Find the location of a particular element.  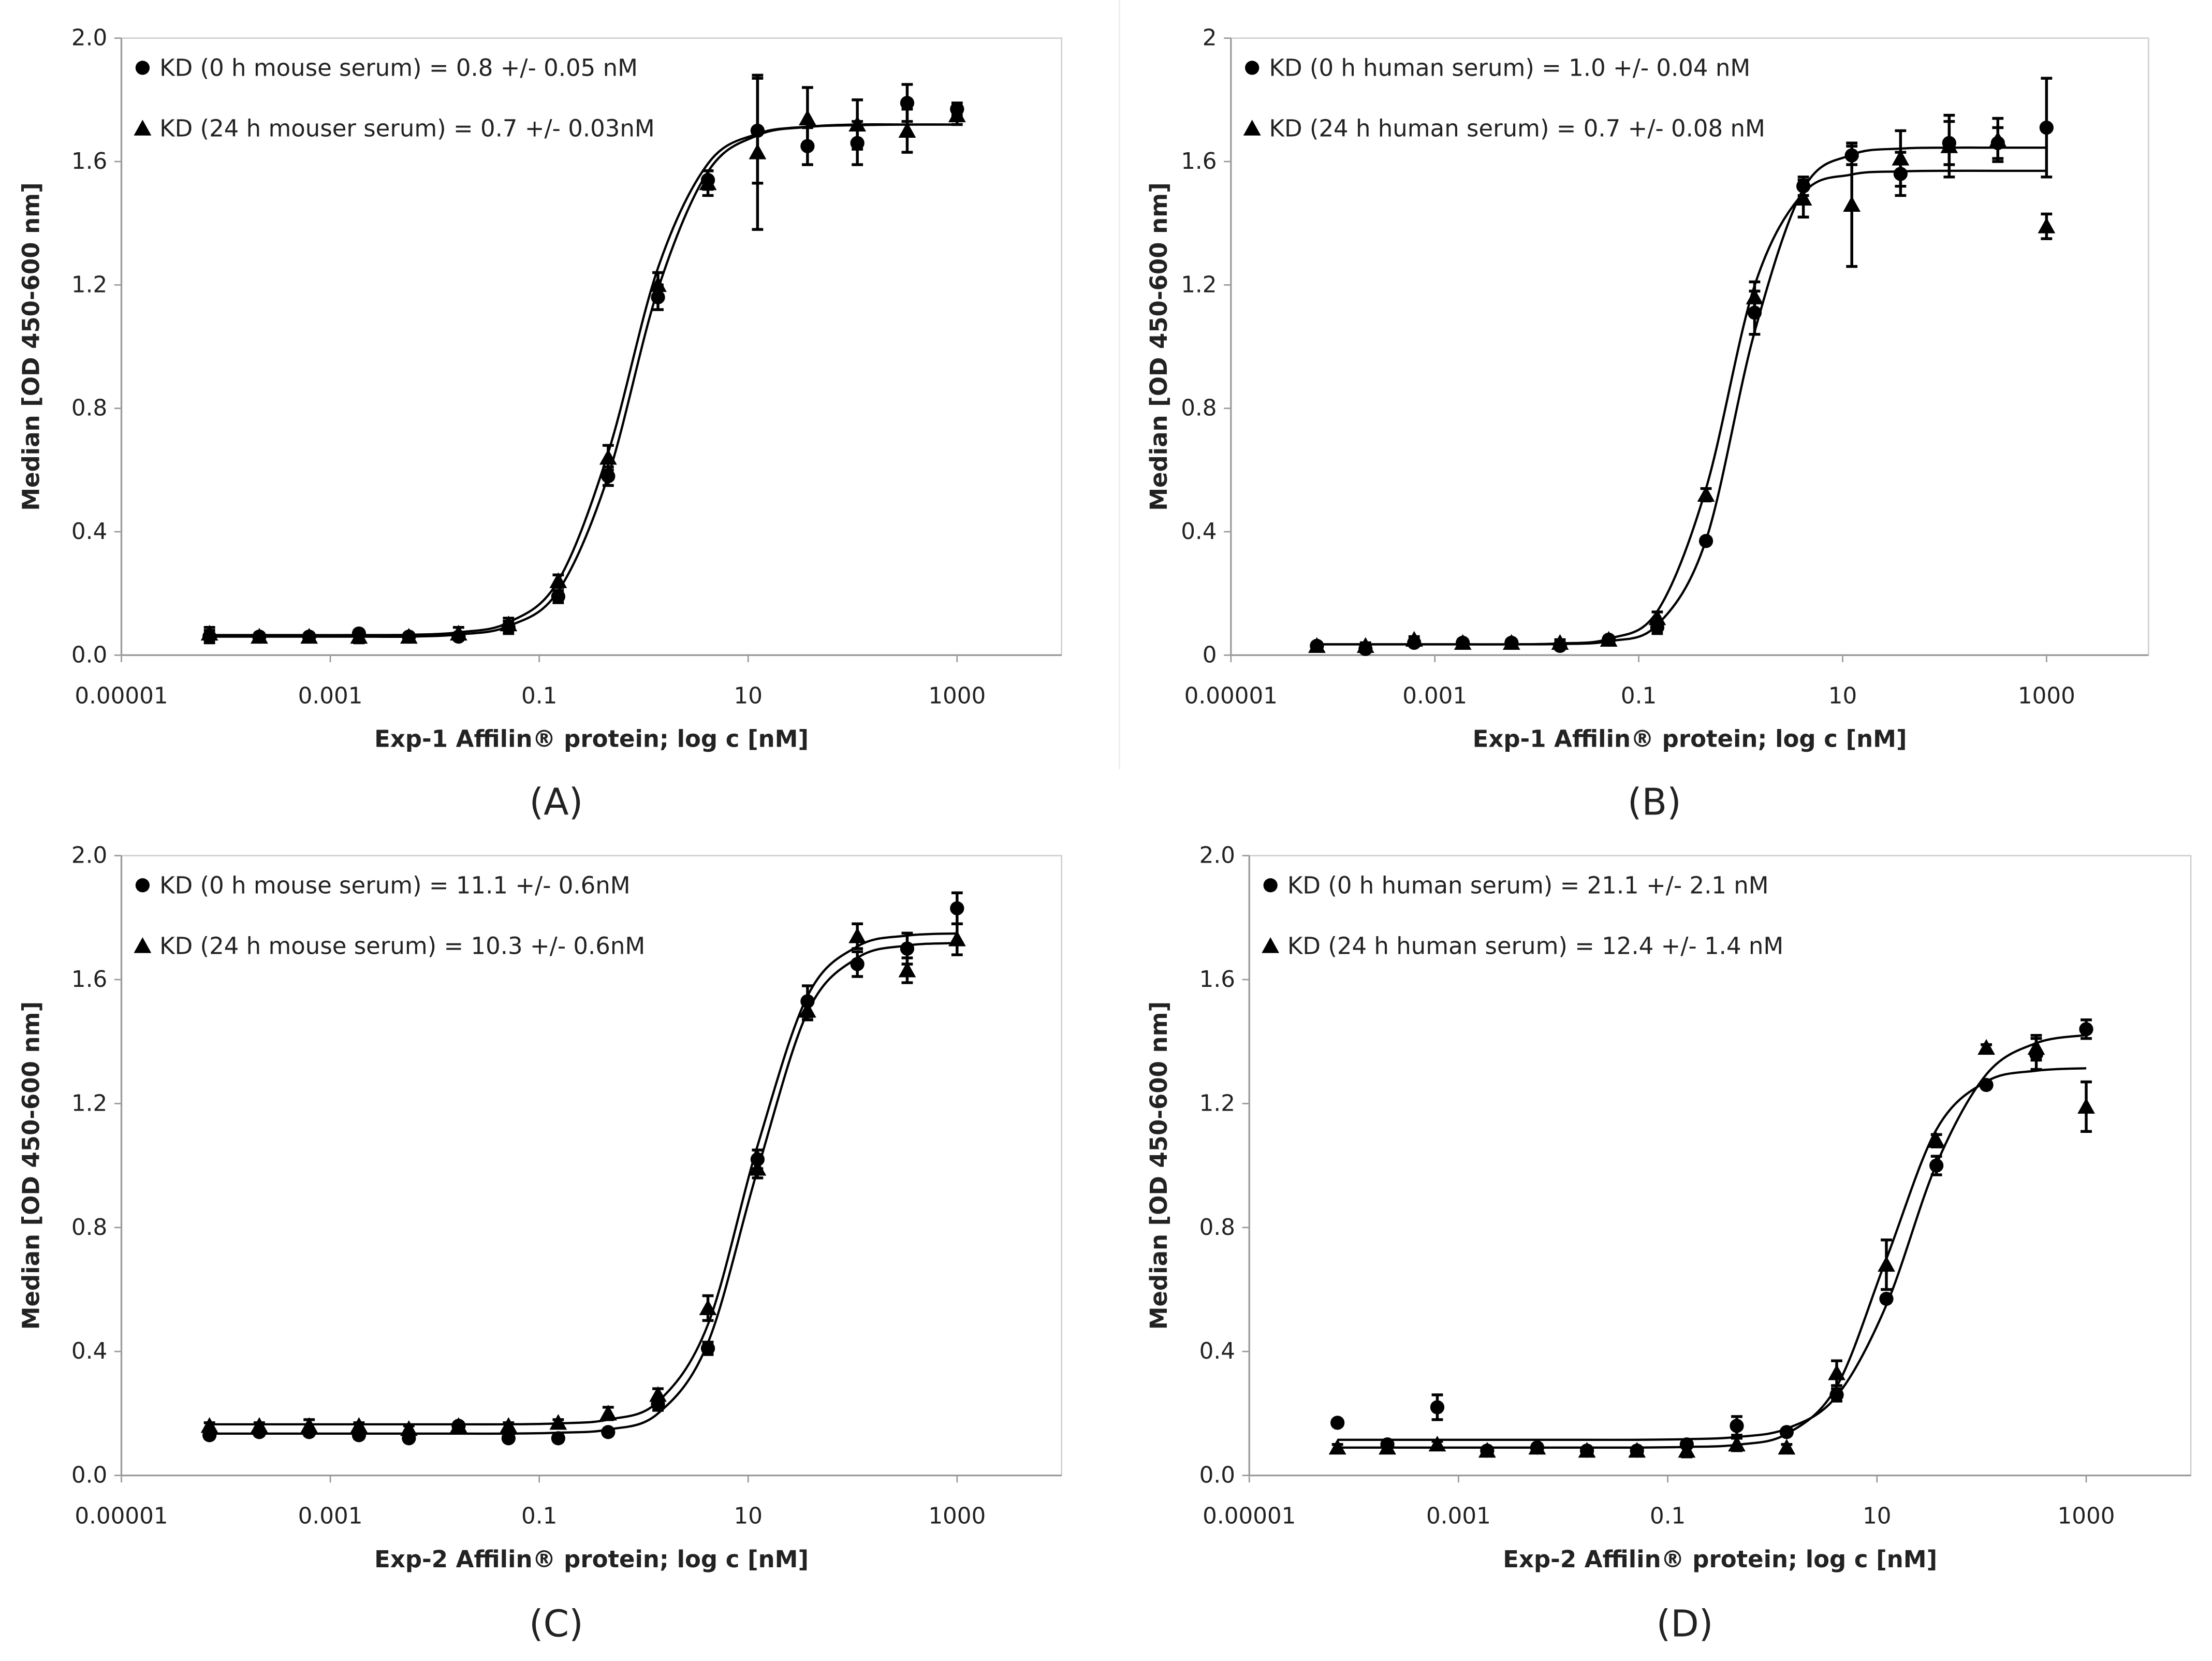

panel-caption: (B) is located at coordinates (1654, 802).